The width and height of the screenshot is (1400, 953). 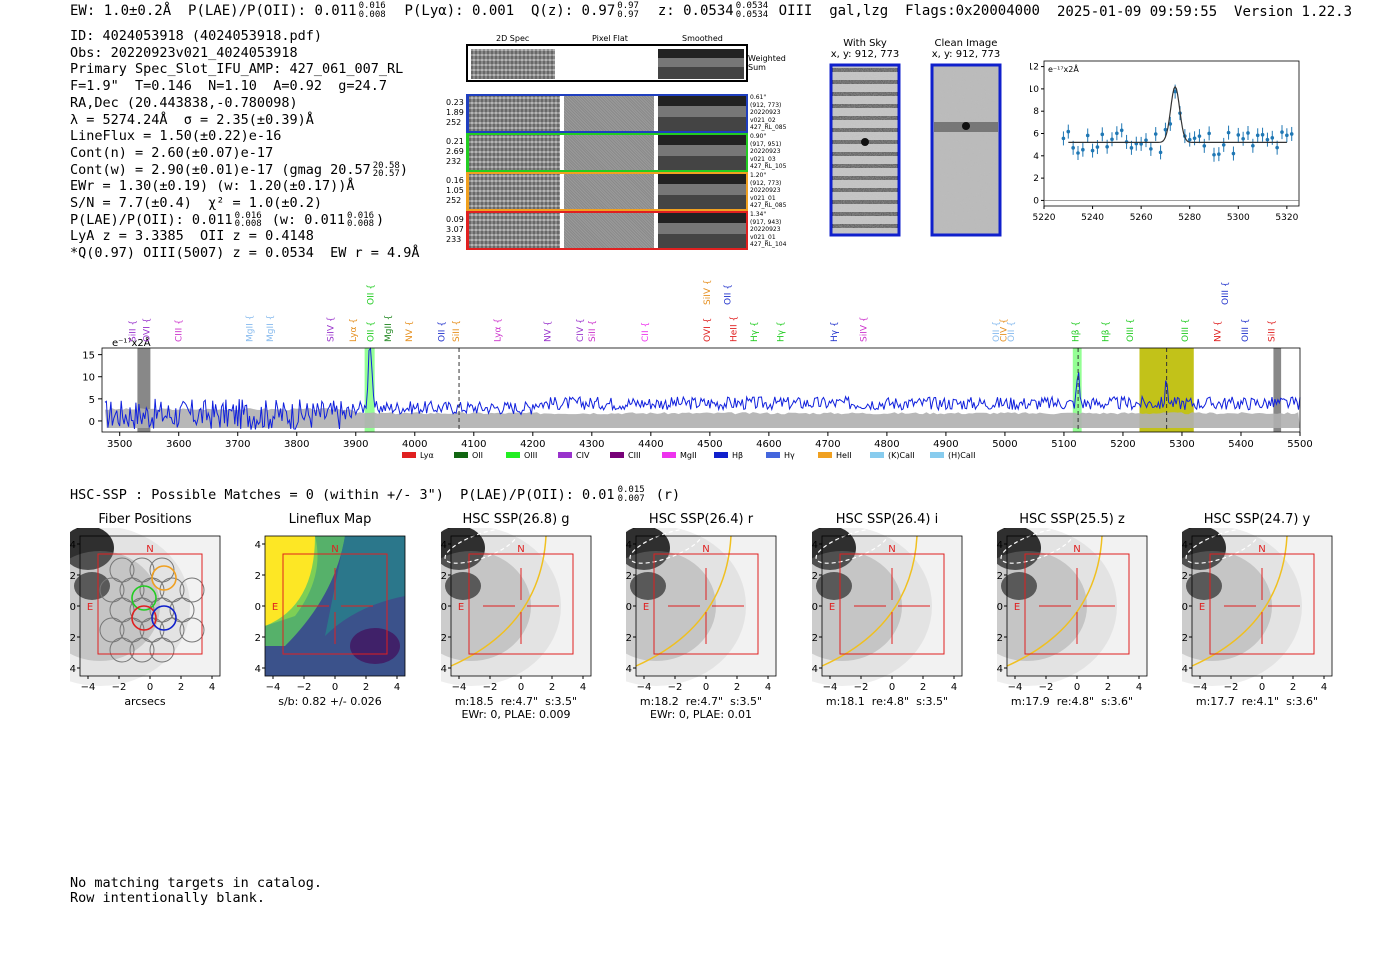 I want to click on spectral-line-label: OIII {, so click(x=1131, y=330).